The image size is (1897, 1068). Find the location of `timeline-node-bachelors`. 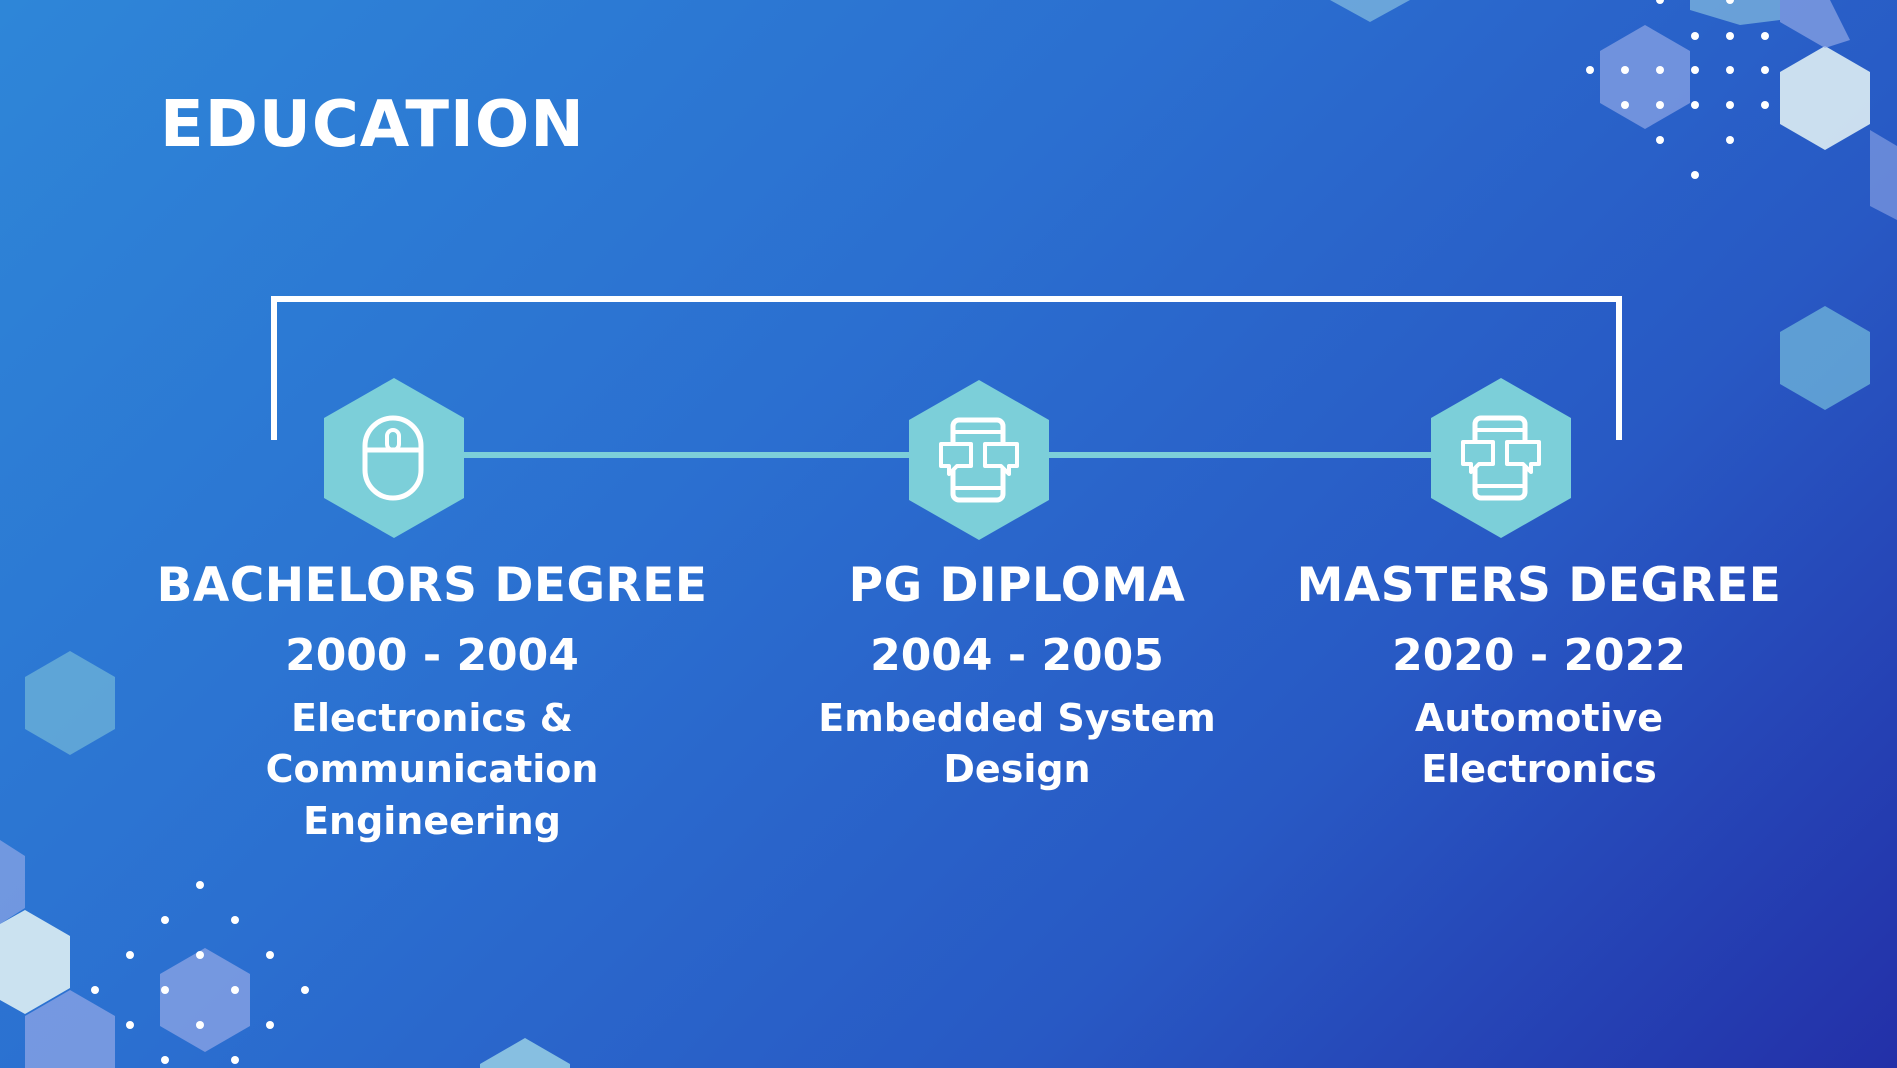

timeline-node-bachelors is located at coordinates (394, 458).